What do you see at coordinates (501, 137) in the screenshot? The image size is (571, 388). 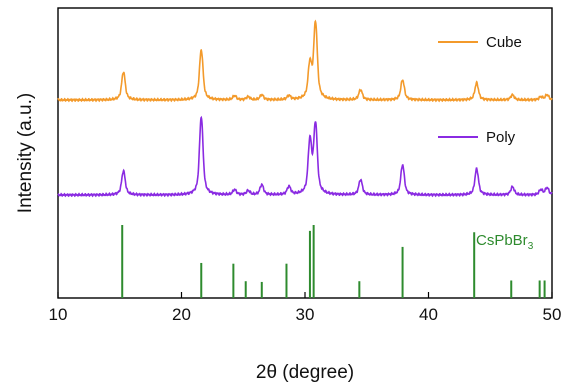 I see `legend-label-poly: Poly` at bounding box center [501, 137].